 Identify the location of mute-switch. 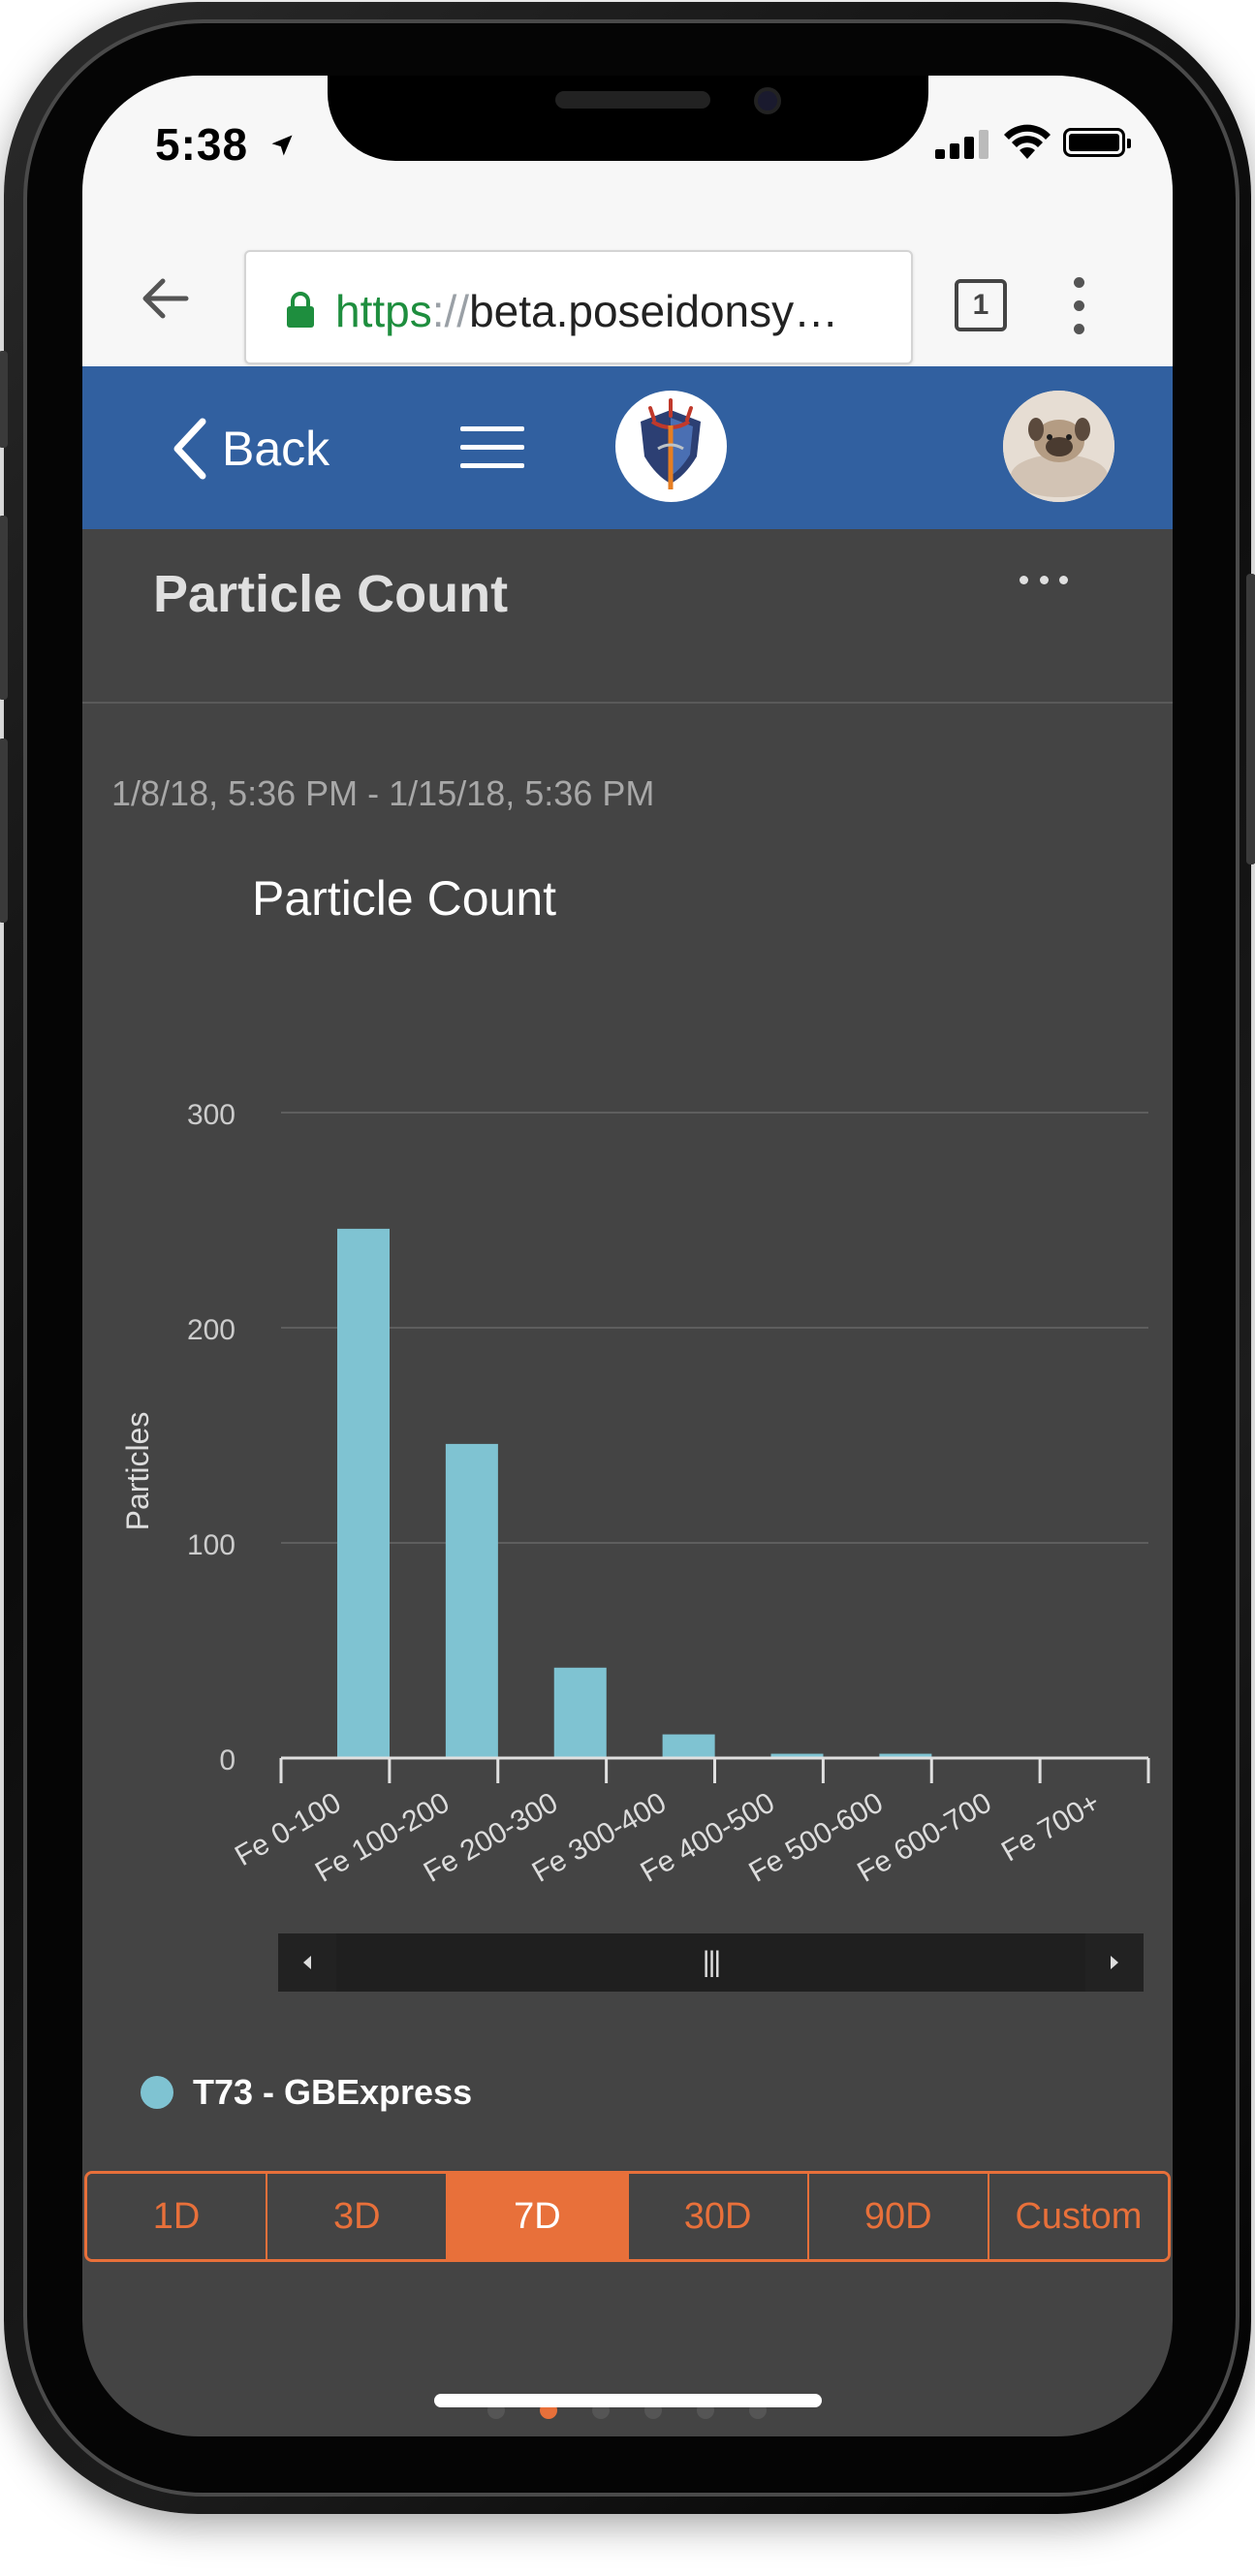
(4, 399).